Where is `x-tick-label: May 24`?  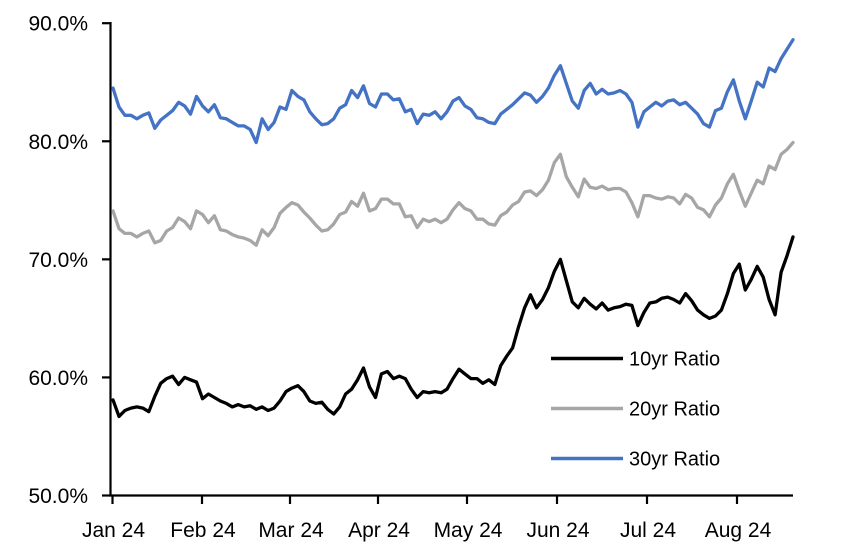 x-tick-label: May 24 is located at coordinates (468, 530).